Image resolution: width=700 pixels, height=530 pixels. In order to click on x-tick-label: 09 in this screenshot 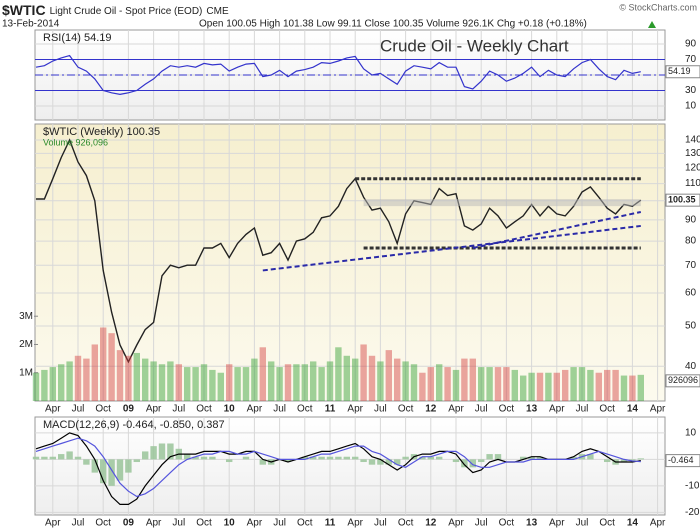, I will do `click(129, 409)`.